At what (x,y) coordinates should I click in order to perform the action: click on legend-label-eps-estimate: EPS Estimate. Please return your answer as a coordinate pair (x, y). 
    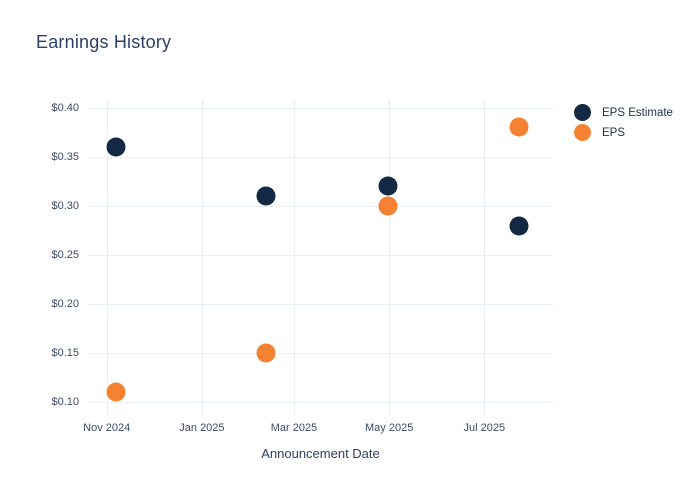
    Looking at the image, I should click on (637, 112).